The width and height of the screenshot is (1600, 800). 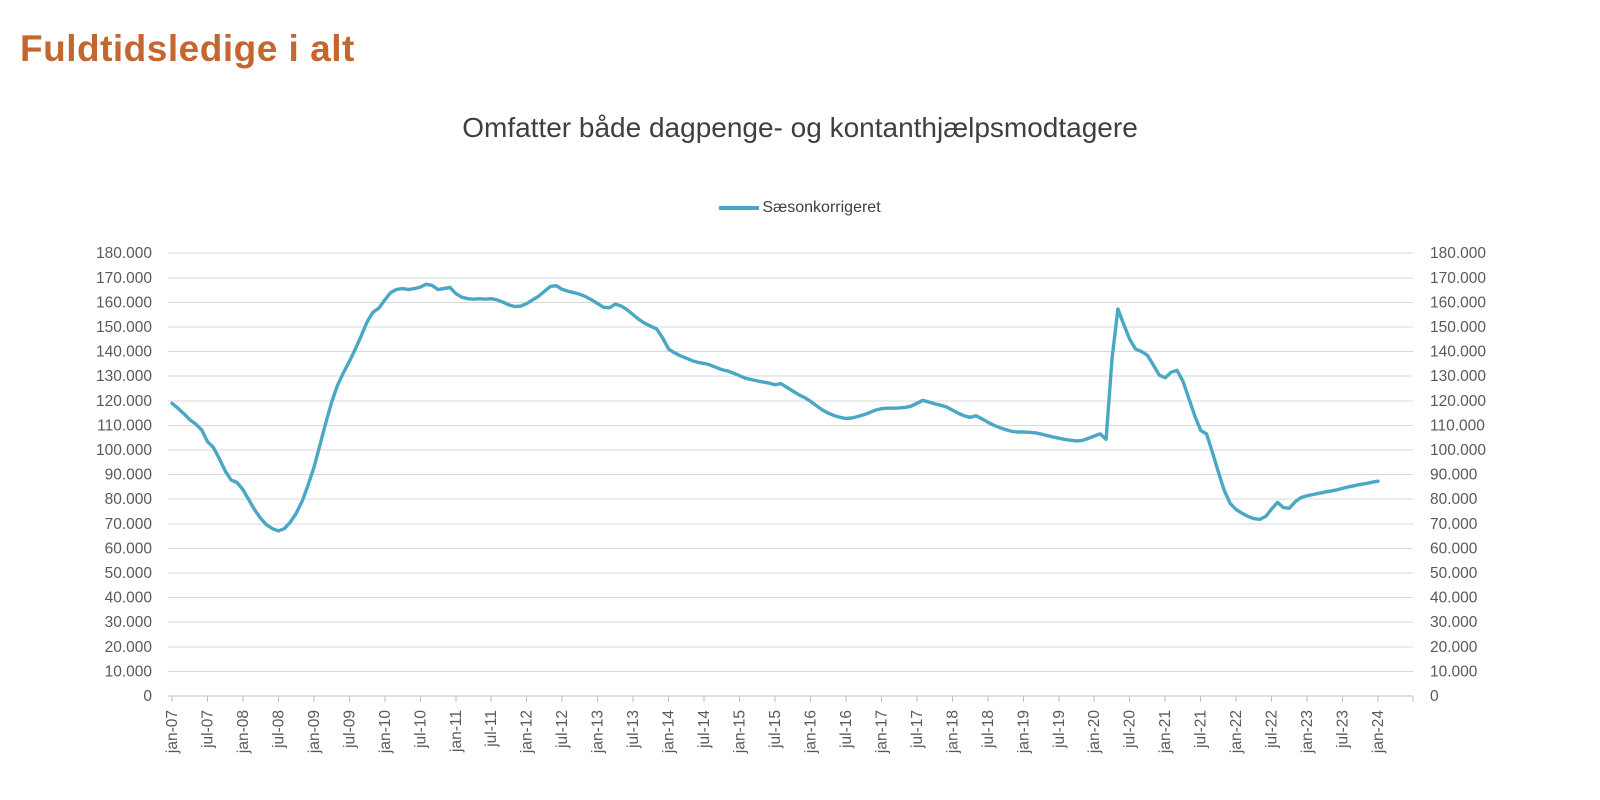 What do you see at coordinates (491, 729) in the screenshot?
I see `svg-text: jul-11` at bounding box center [491, 729].